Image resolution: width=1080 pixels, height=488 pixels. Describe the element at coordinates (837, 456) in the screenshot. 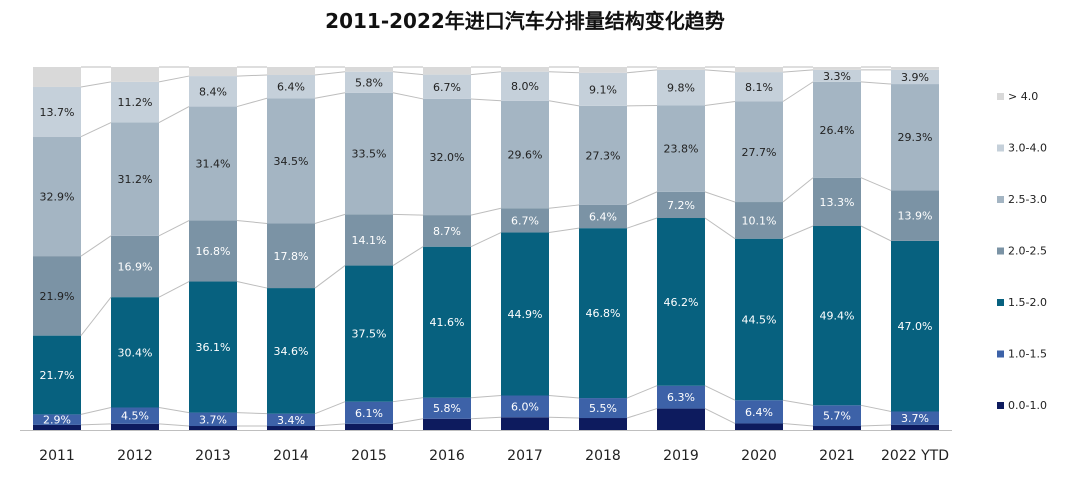

I see `x-tick-label: 2021` at that location.